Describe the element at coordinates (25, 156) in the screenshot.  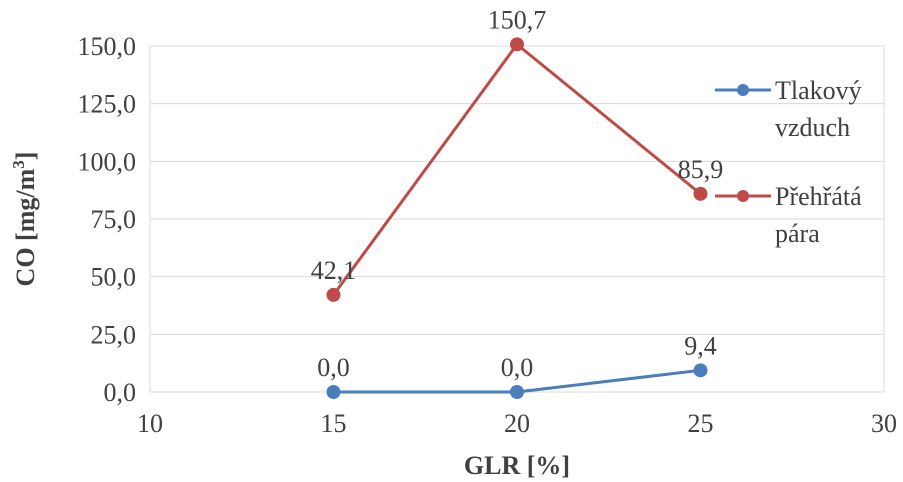
I see `y-axis-title-suffix: ]` at that location.